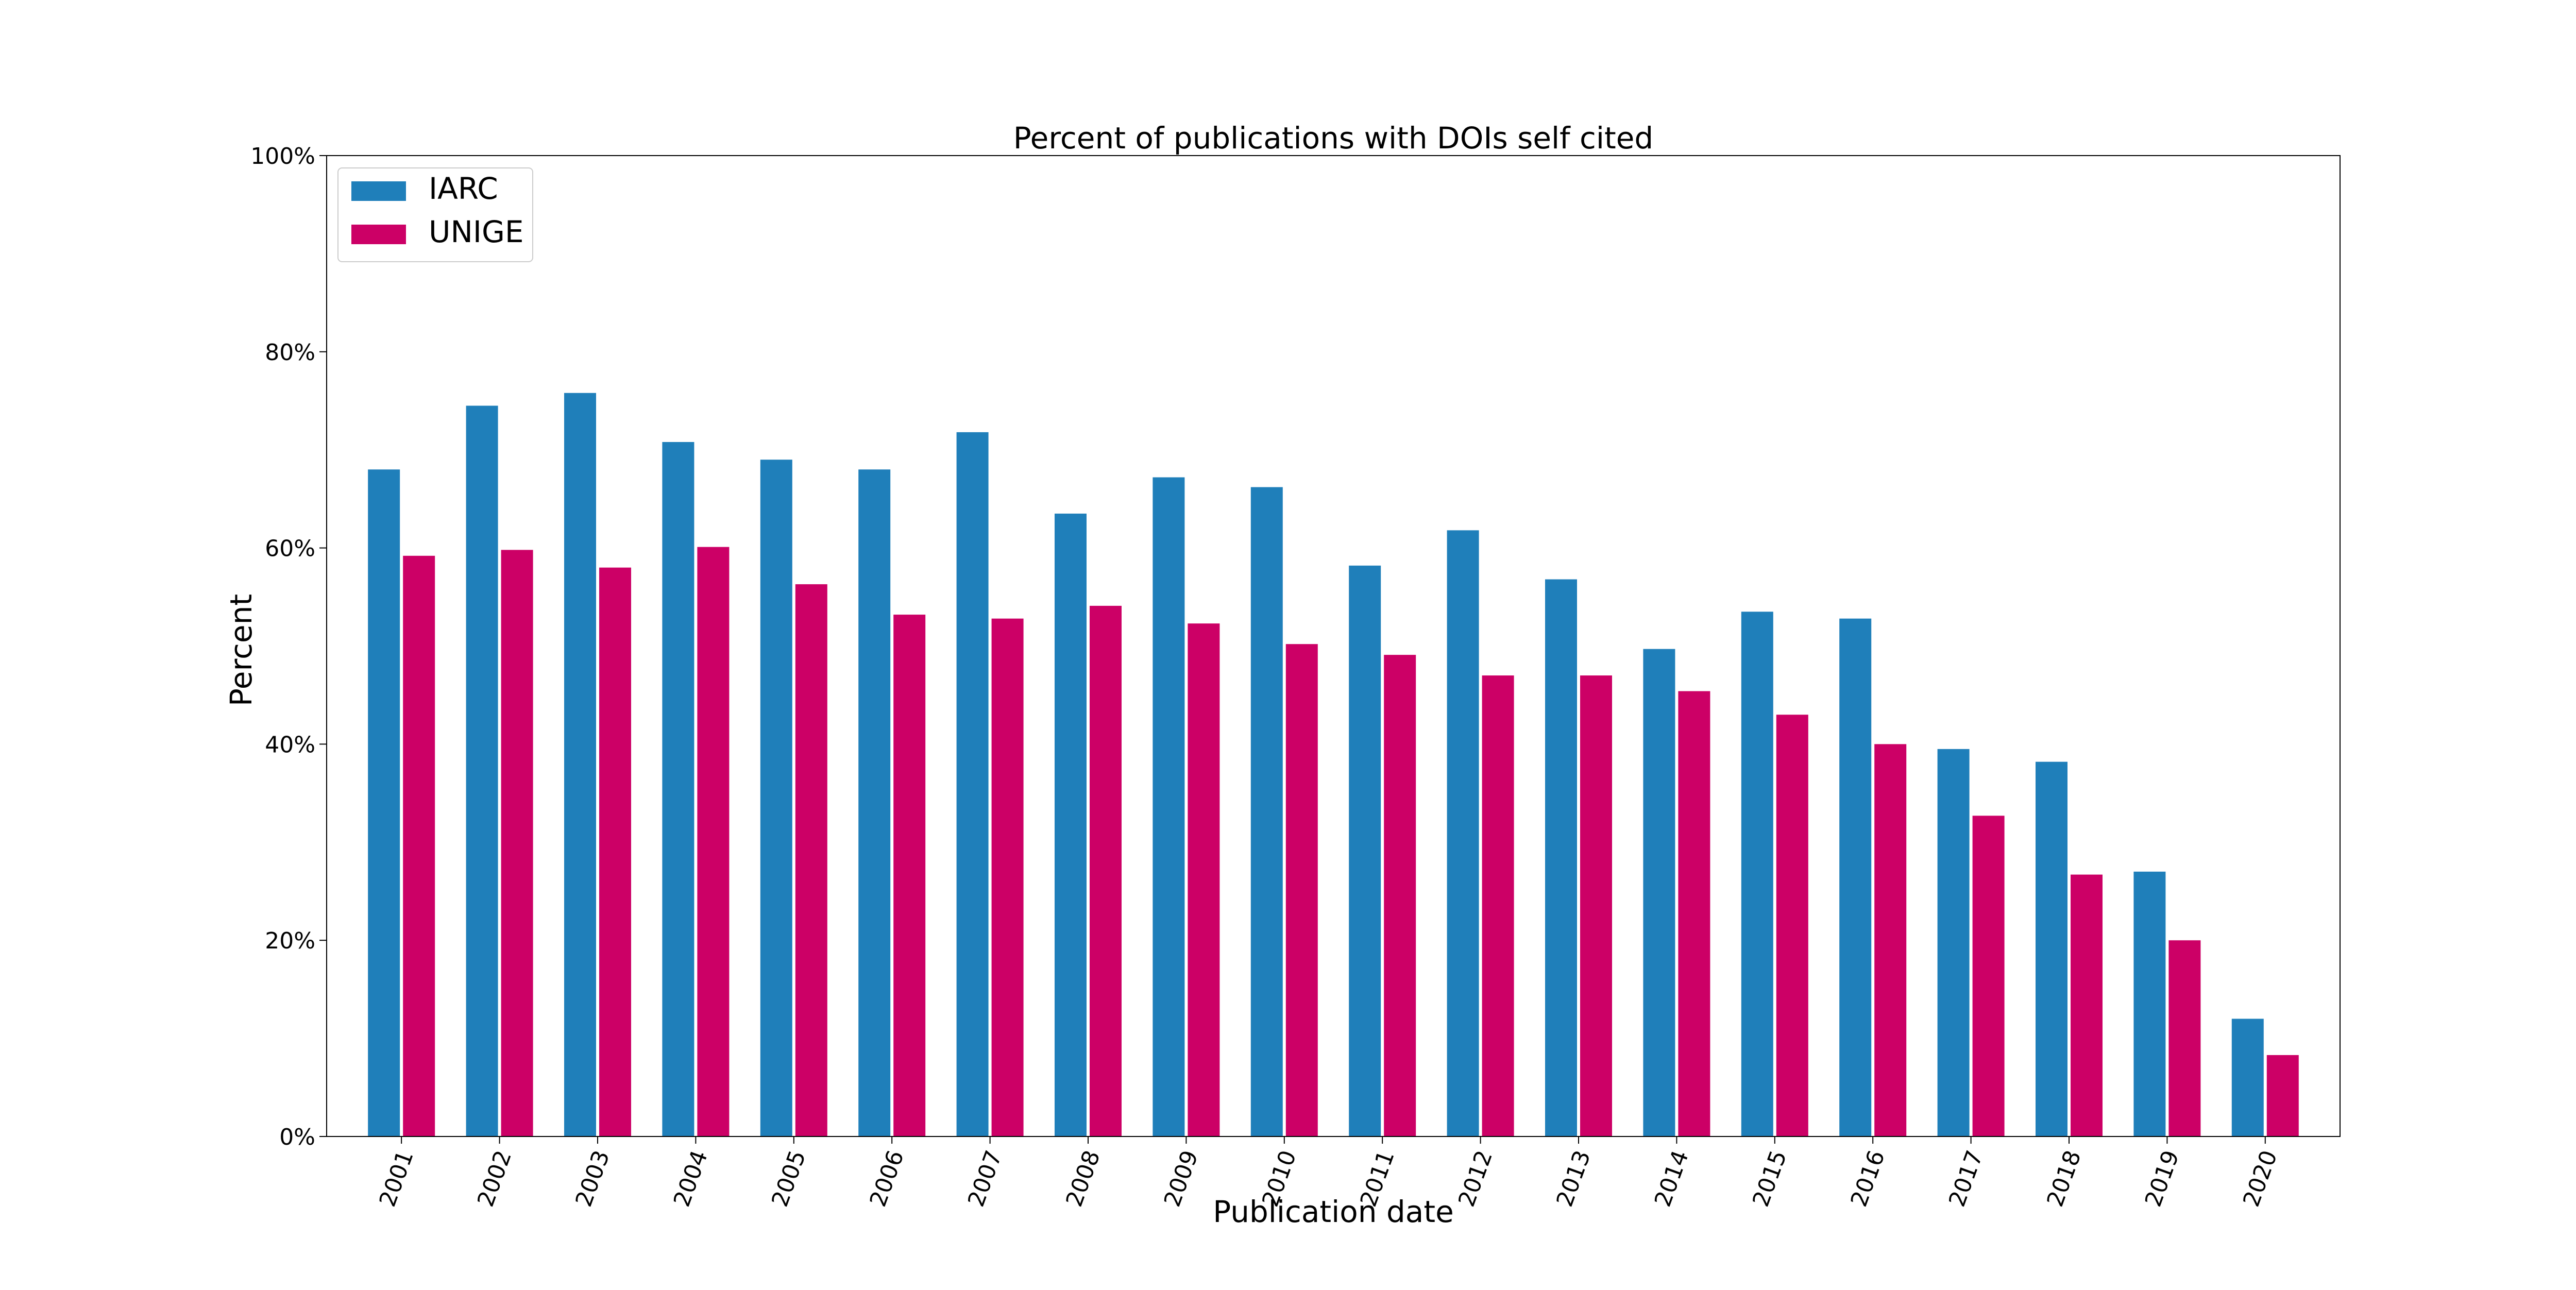  I want to click on bar-unige-2019, so click(2184, 1038).